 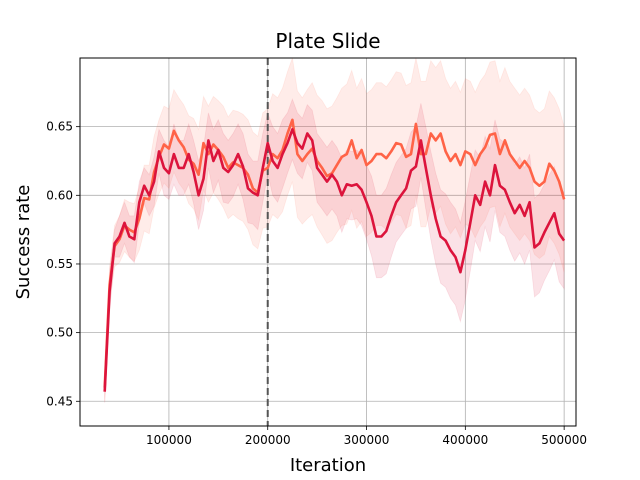 I want to click on x-tick-label: 200000, so click(x=268, y=440).